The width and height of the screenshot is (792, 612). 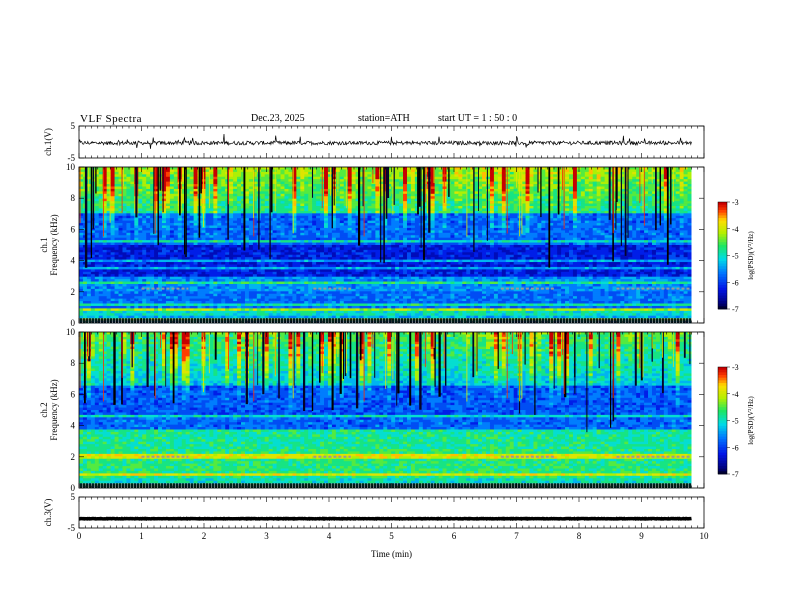 What do you see at coordinates (204, 536) in the screenshot?
I see `x-tick-label: 2` at bounding box center [204, 536].